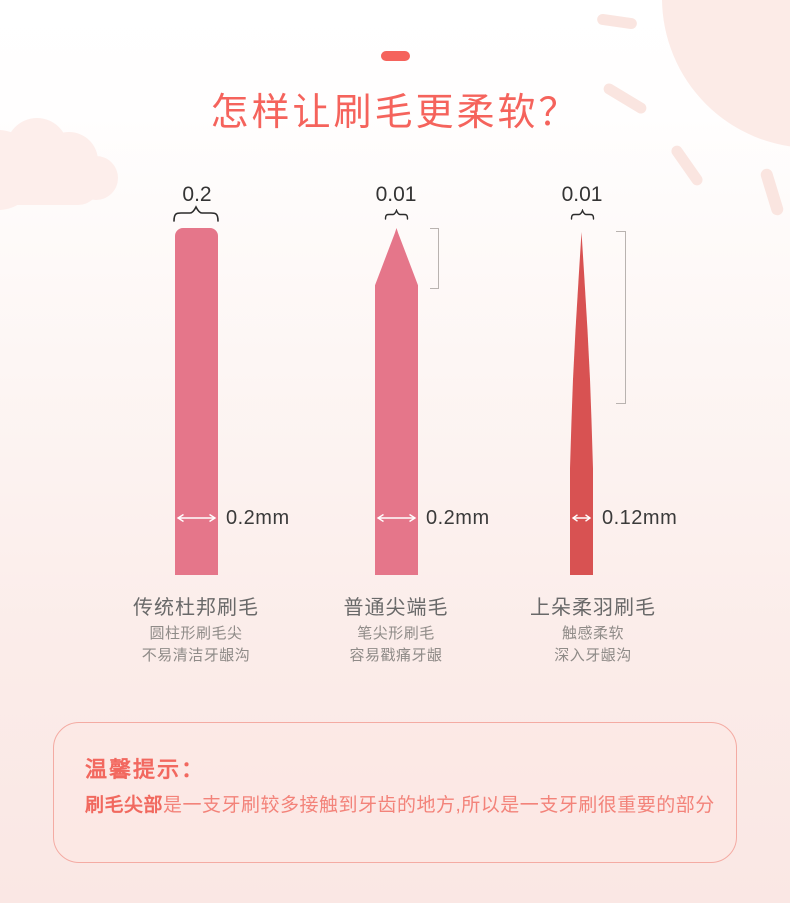 The height and width of the screenshot is (903, 790). What do you see at coordinates (196, 644) in the screenshot?
I see `bristle1-description: 圆柱形刷毛尖 不易清洁牙龈沟` at bounding box center [196, 644].